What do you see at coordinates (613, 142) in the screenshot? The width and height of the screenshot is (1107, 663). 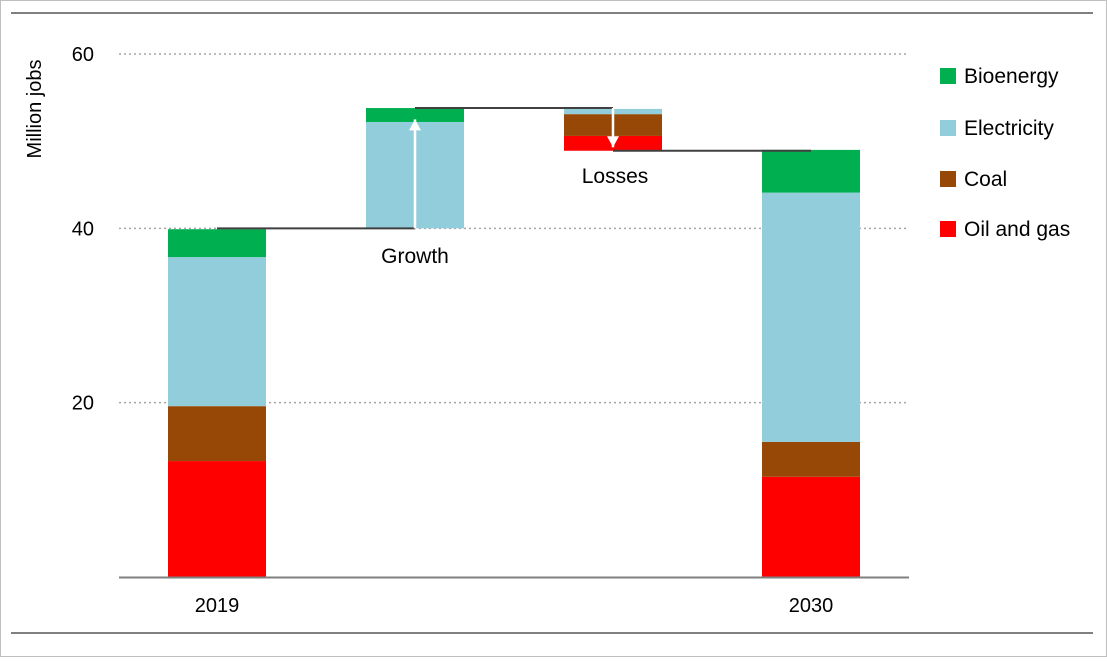 I see `arrow-down-icon` at bounding box center [613, 142].